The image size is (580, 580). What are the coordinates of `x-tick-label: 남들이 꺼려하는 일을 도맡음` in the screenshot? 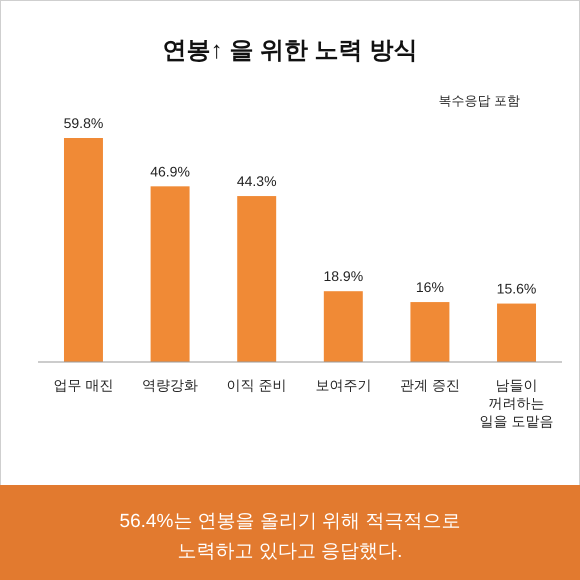 It's located at (517, 403).